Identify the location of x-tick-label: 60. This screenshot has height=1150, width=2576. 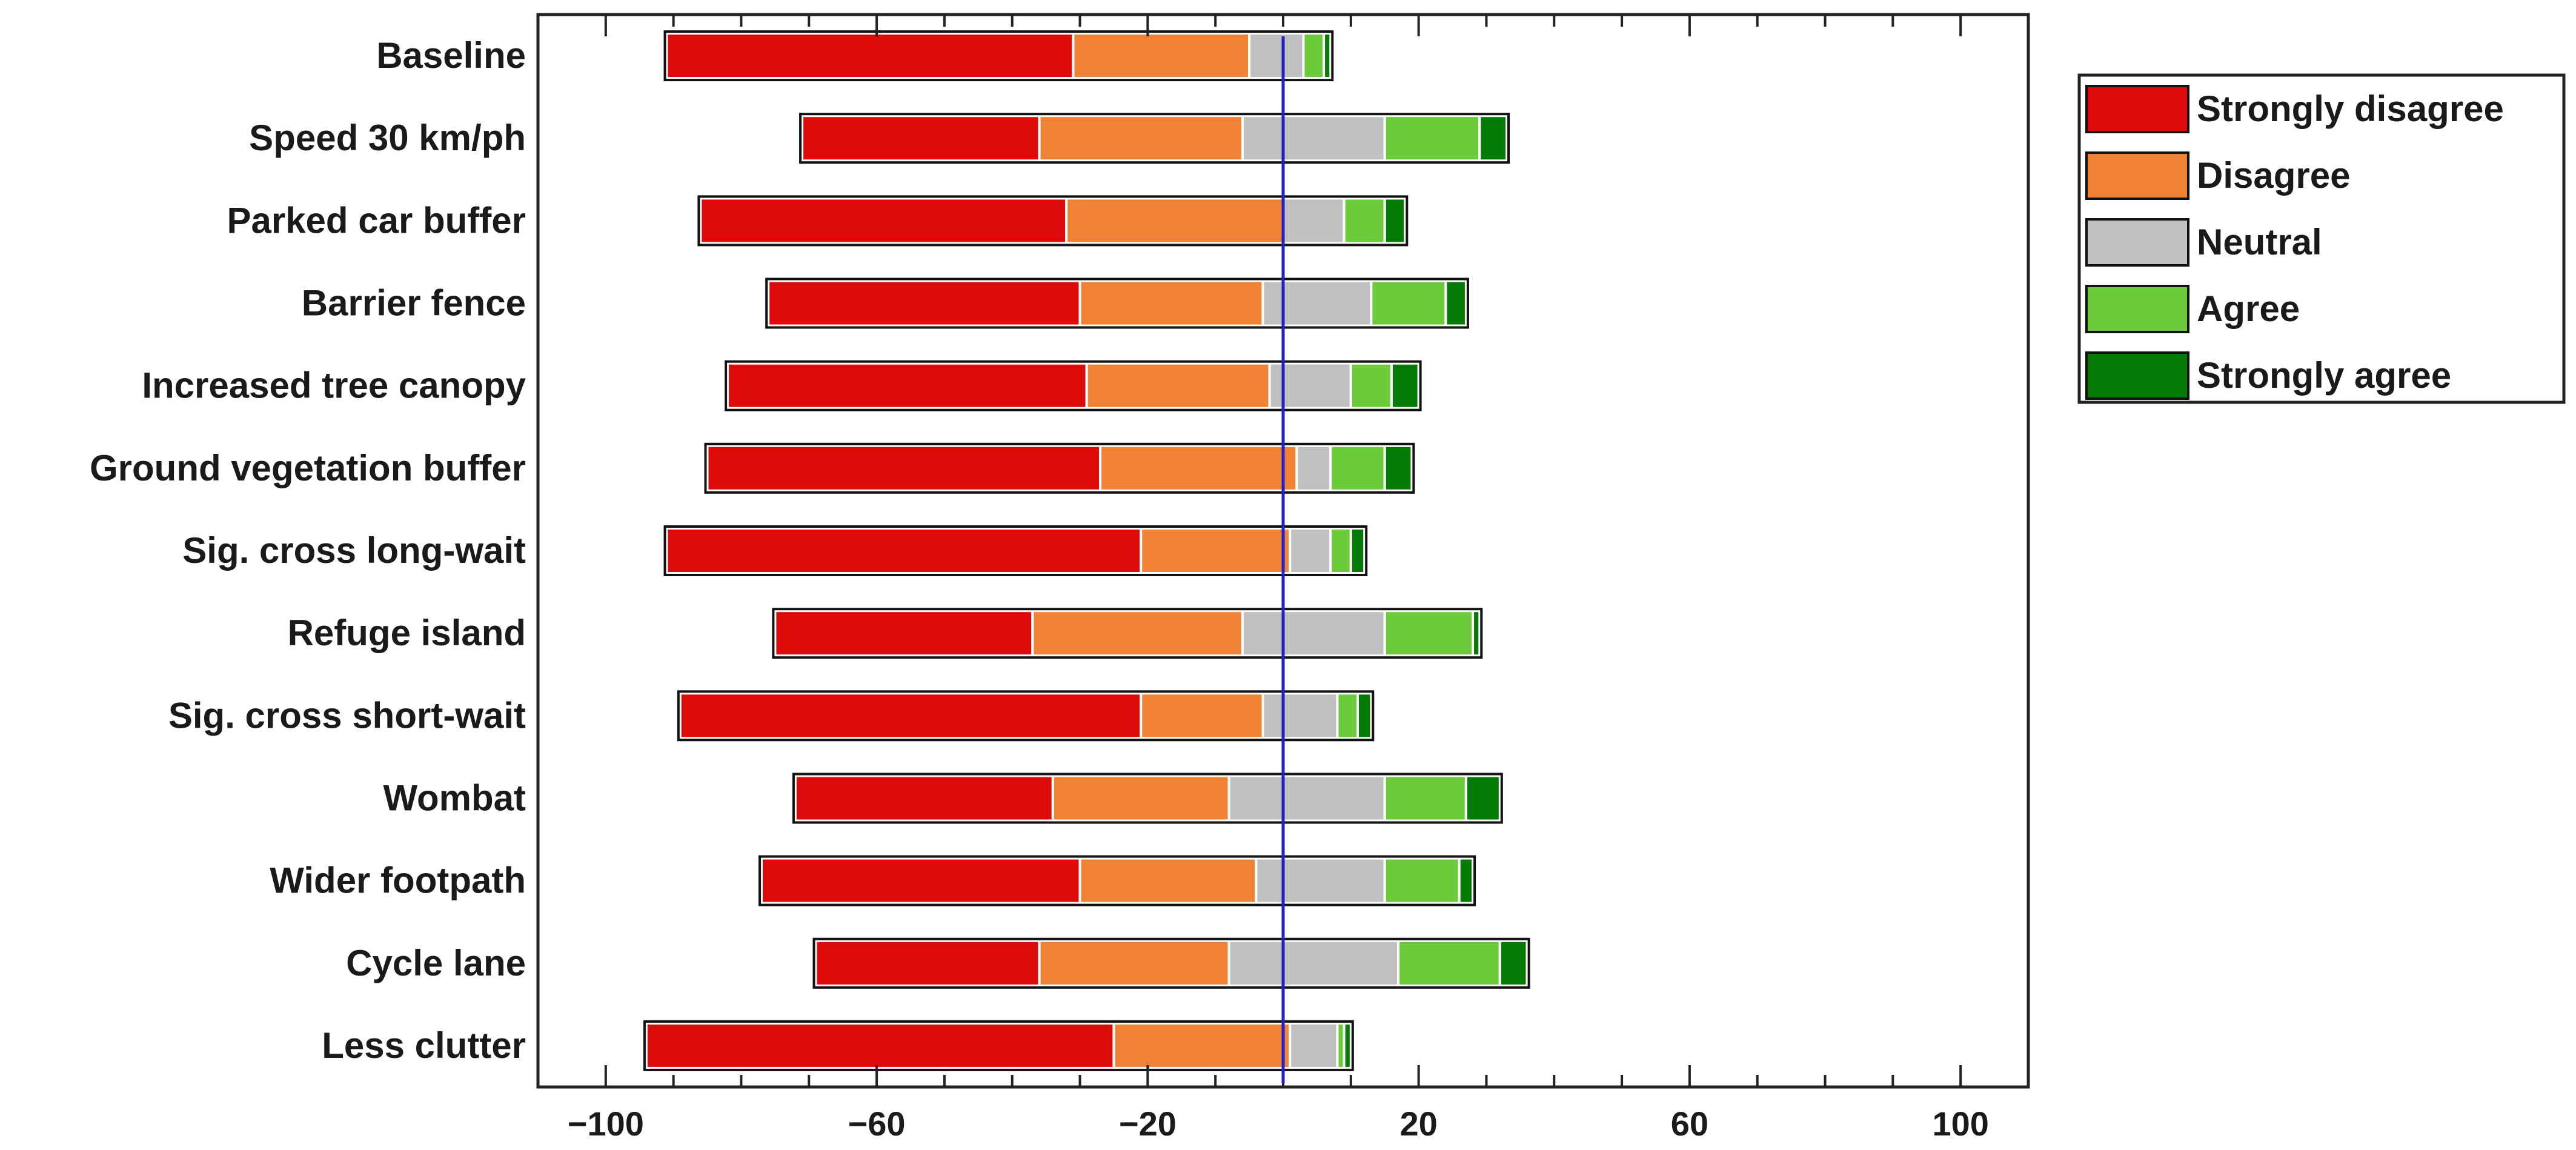
(1690, 1124).